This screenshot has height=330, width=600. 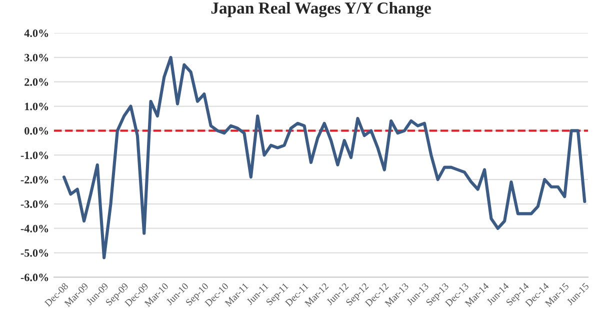 I want to click on chart-title: Japan Real Wages Y/Y Change, so click(x=321, y=10).